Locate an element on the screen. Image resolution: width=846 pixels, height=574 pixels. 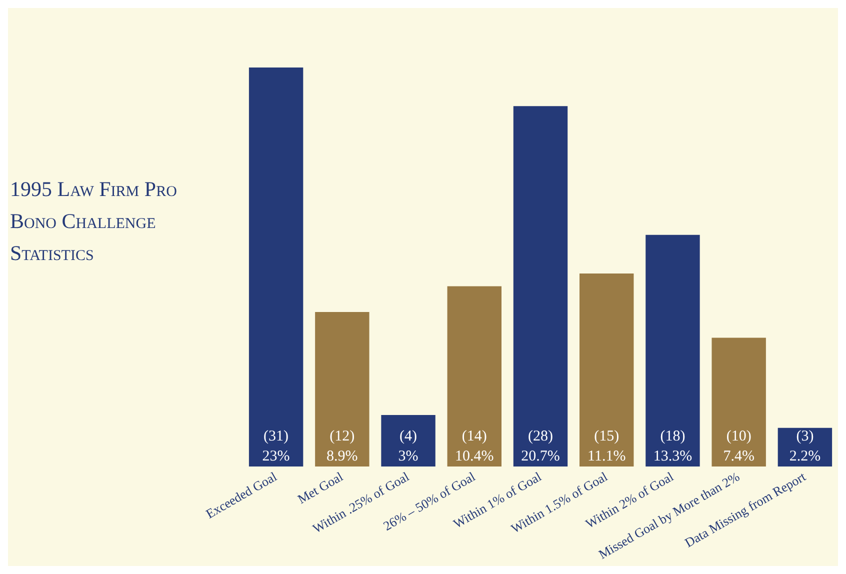
data-label: (14) 10.4% is located at coordinates (474, 446).